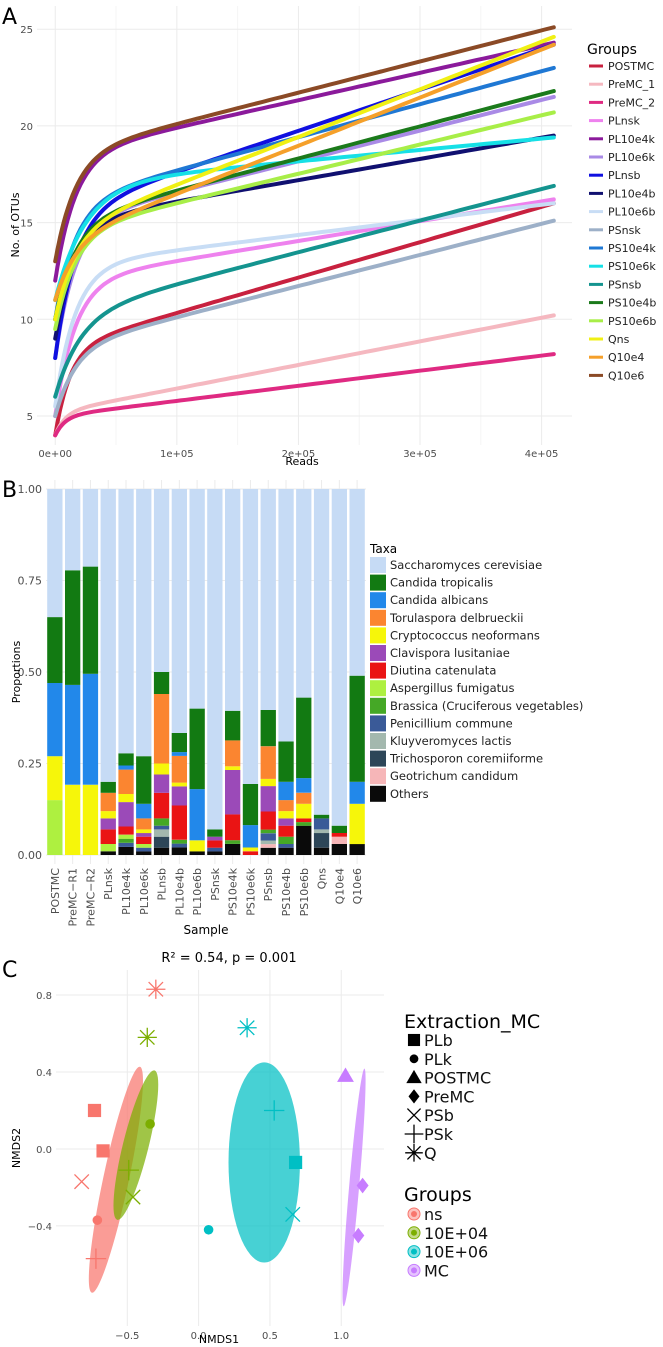 The width and height of the screenshot is (663, 1347). I want to click on x-tick-label: PL10e6b, so click(197, 892).